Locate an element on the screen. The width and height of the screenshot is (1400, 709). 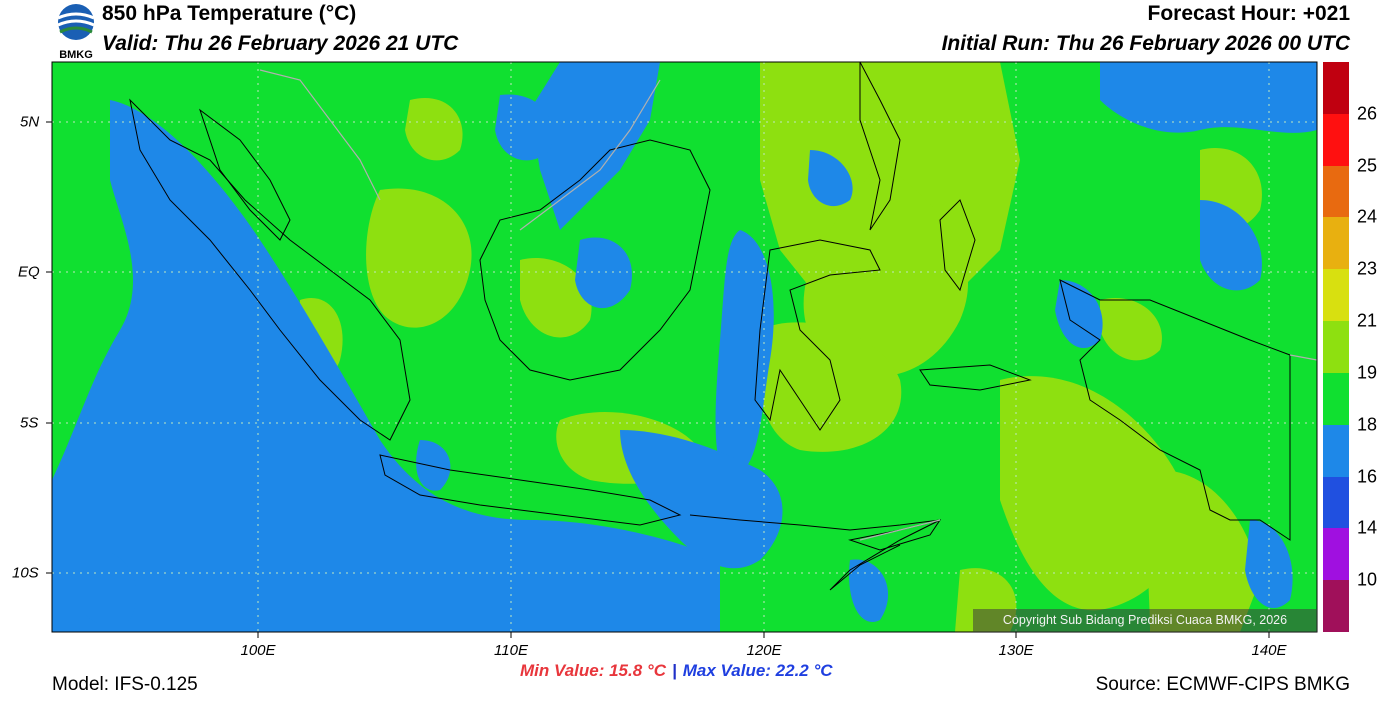
bmkg-logo: BMKG is located at coordinates (76, 32).